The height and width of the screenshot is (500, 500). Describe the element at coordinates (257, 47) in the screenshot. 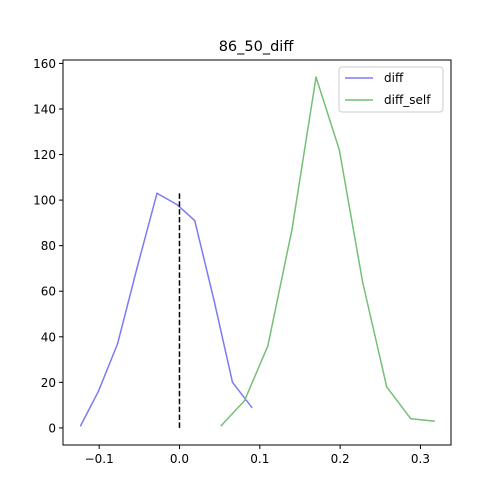

I see `chart-title: 86_50_diff` at that location.